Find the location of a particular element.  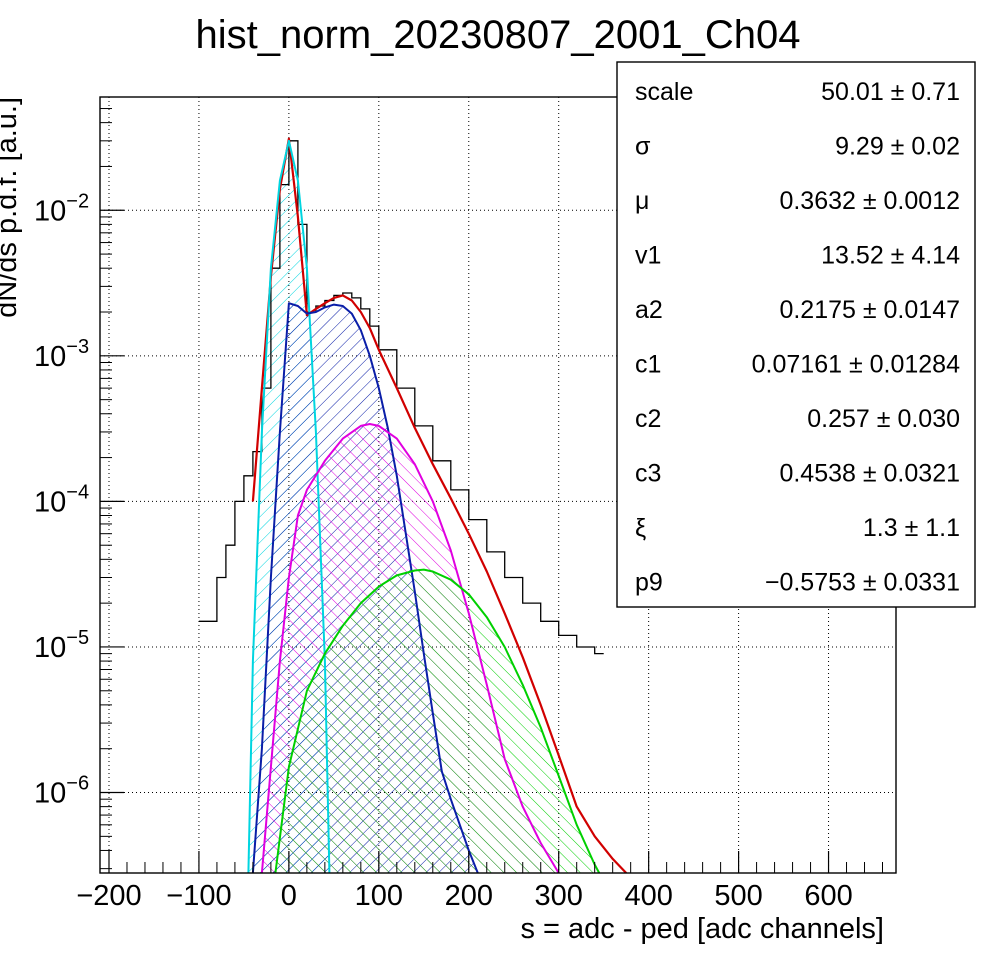

x-tick-label: −200 is located at coordinates (108, 896).